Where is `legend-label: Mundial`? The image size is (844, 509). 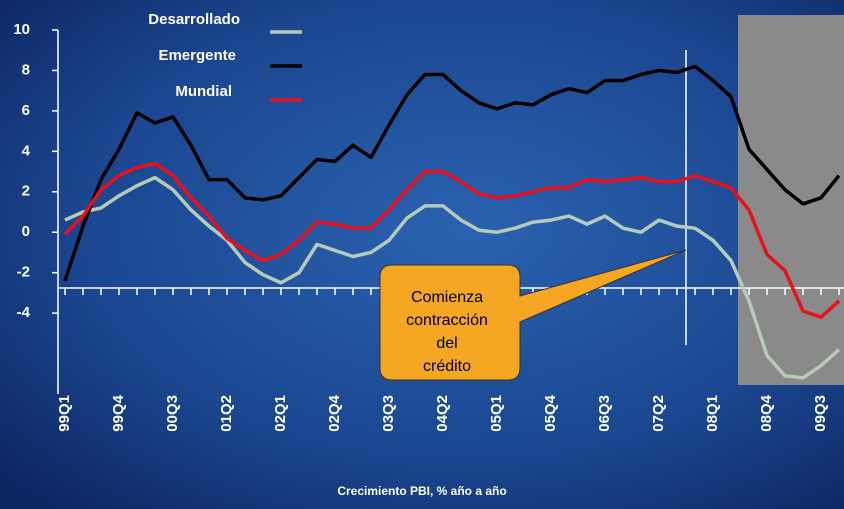
legend-label: Mundial is located at coordinates (203, 91).